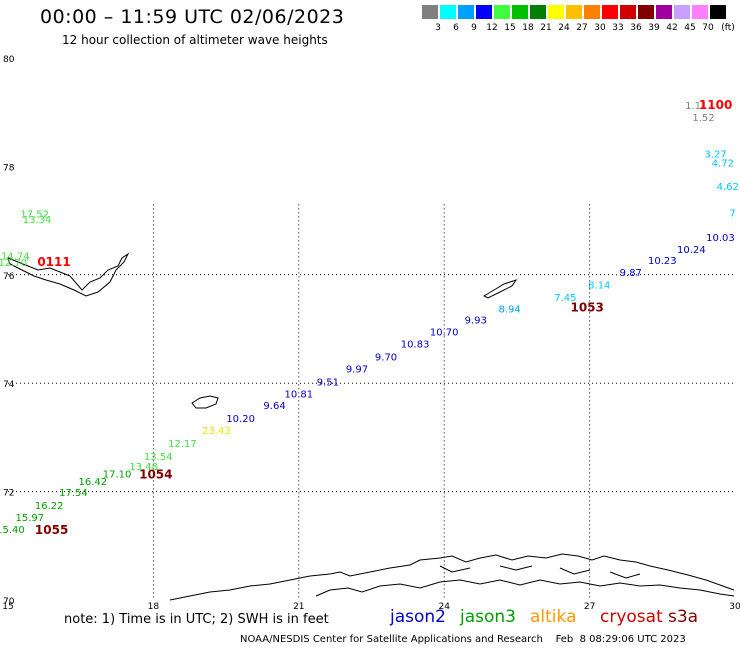 The height and width of the screenshot is (650, 740). Describe the element at coordinates (474, 28) in the screenshot. I see `color-scale-tick: 9` at that location.